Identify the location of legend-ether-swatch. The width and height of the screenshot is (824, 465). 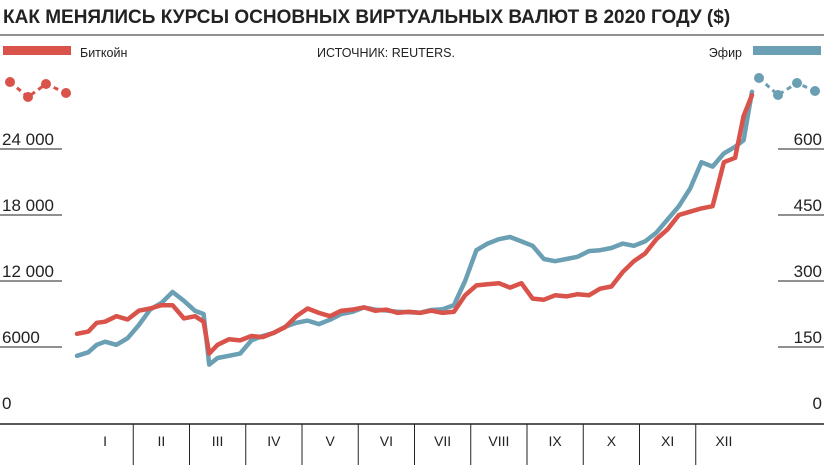
(787, 50).